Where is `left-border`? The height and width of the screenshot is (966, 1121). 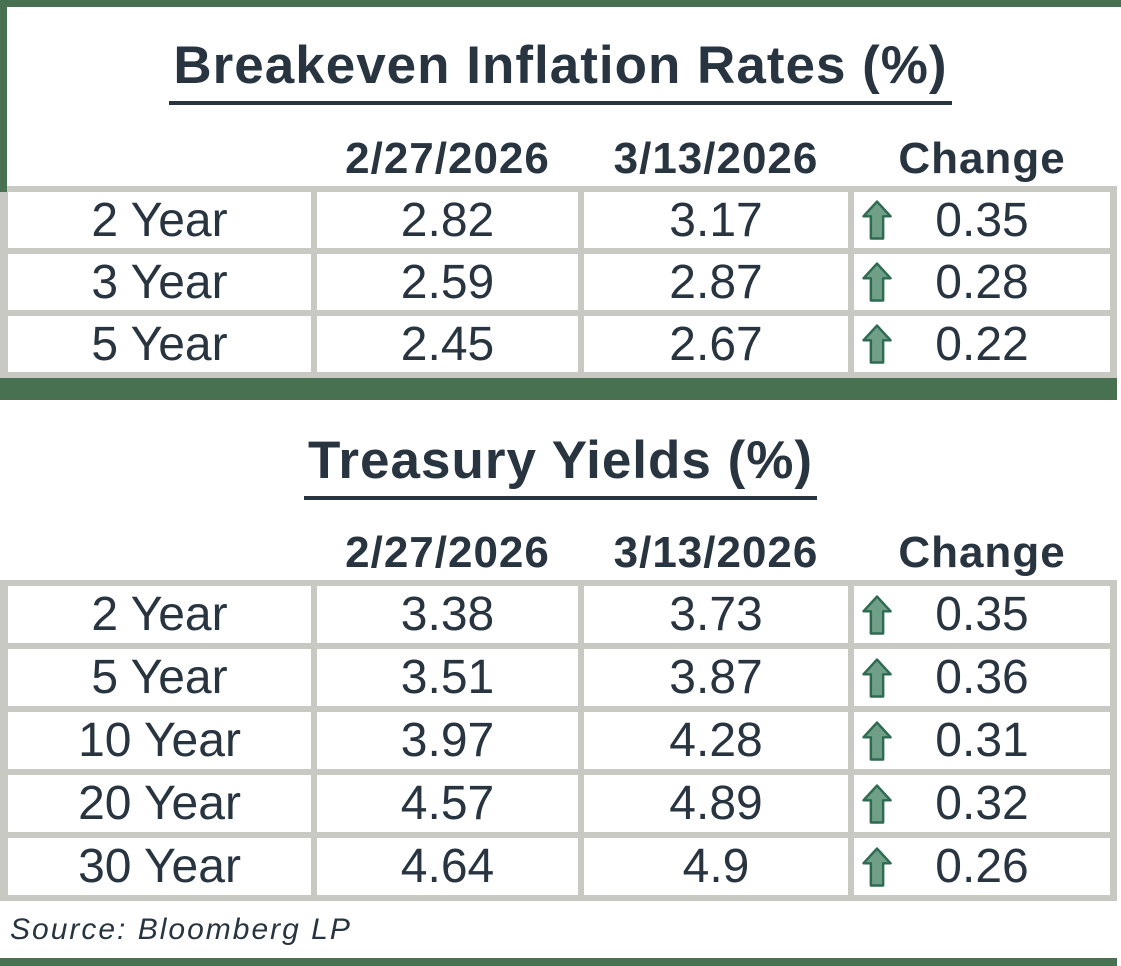 left-border is located at coordinates (3, 96).